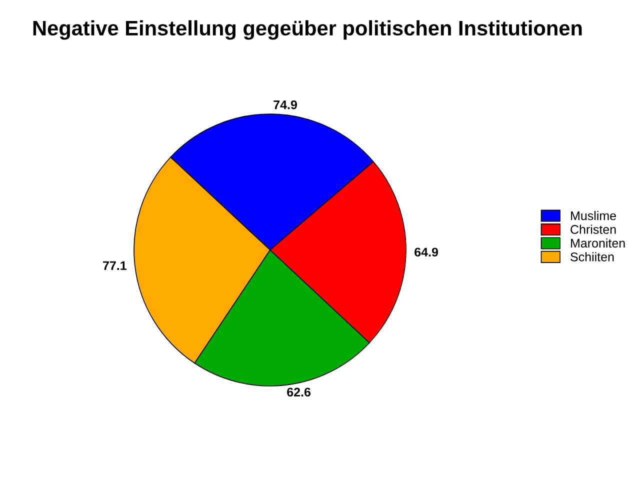 The image size is (640, 480). I want to click on legend-label: Schiiten, so click(592, 257).